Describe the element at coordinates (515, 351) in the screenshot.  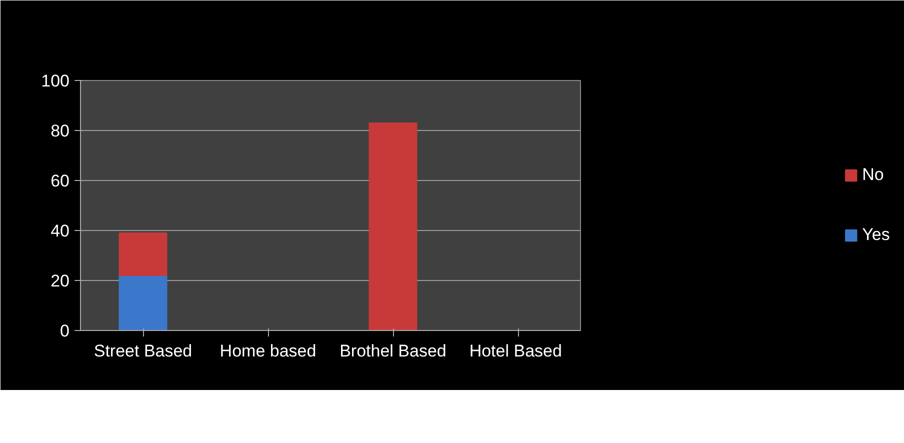
I see `x-tick-label: Hotel Based` at that location.